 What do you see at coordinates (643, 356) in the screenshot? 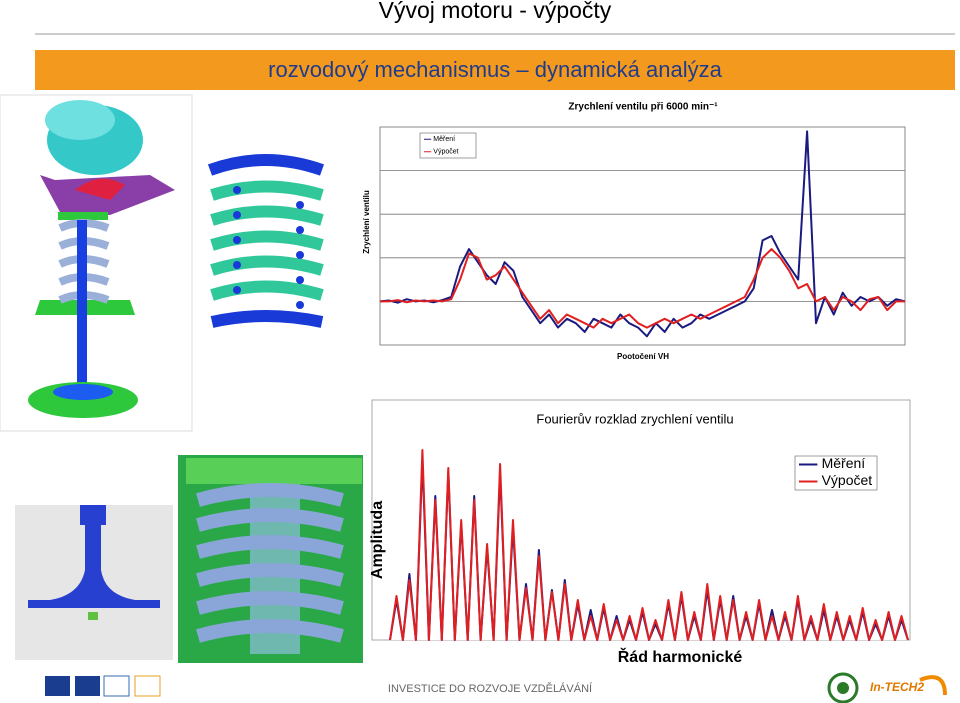
I see `x-axis-label: Pootočení VH` at bounding box center [643, 356].